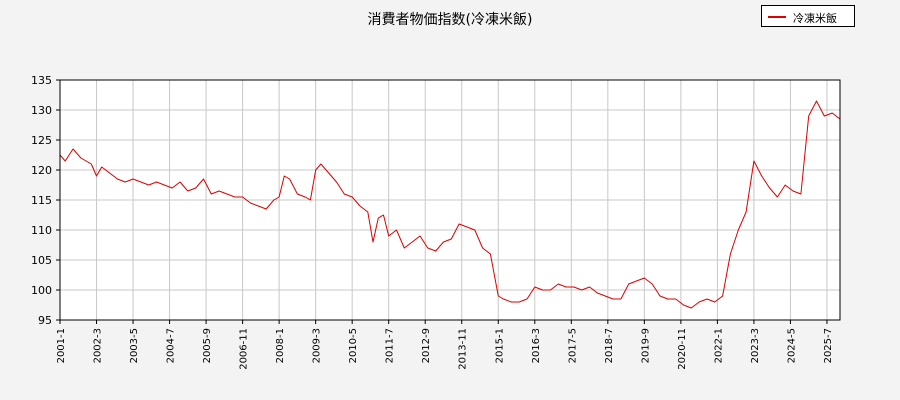 The image size is (900, 400). Describe the element at coordinates (536, 345) in the screenshot. I see `x-tick-label: 2016-3` at that location.